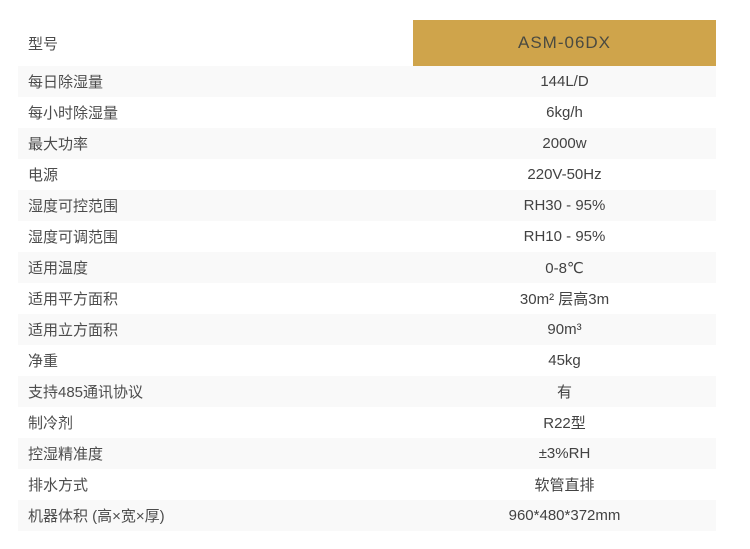 The image size is (750, 549). Describe the element at coordinates (564, 515) in the screenshot. I see `spec-value: 960*480*372mm` at that location.